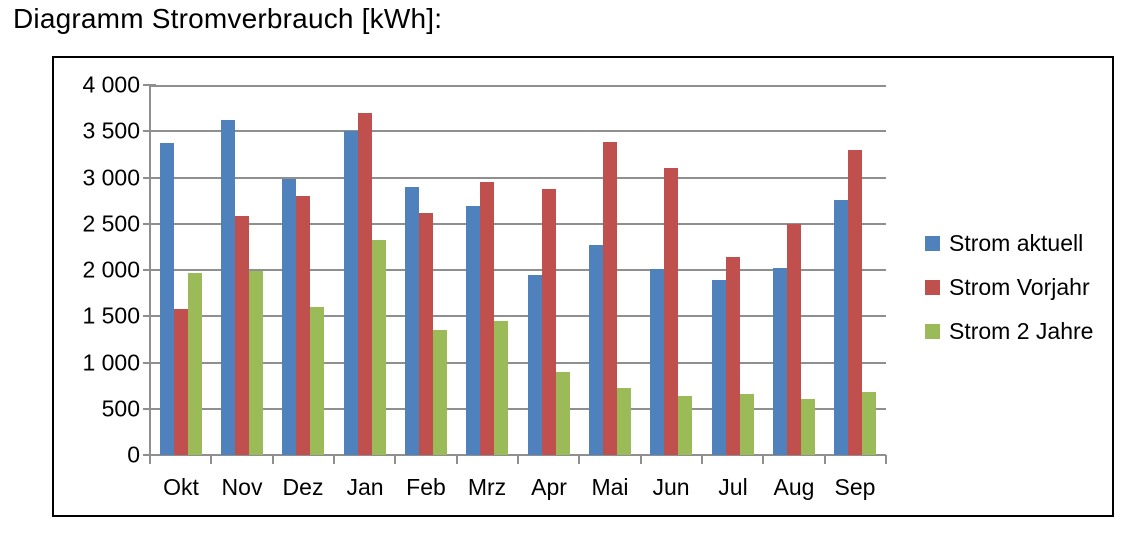 This screenshot has height=534, width=1130. What do you see at coordinates (111, 315) in the screenshot?
I see `y-axis-tick-label: 1 500` at bounding box center [111, 315].